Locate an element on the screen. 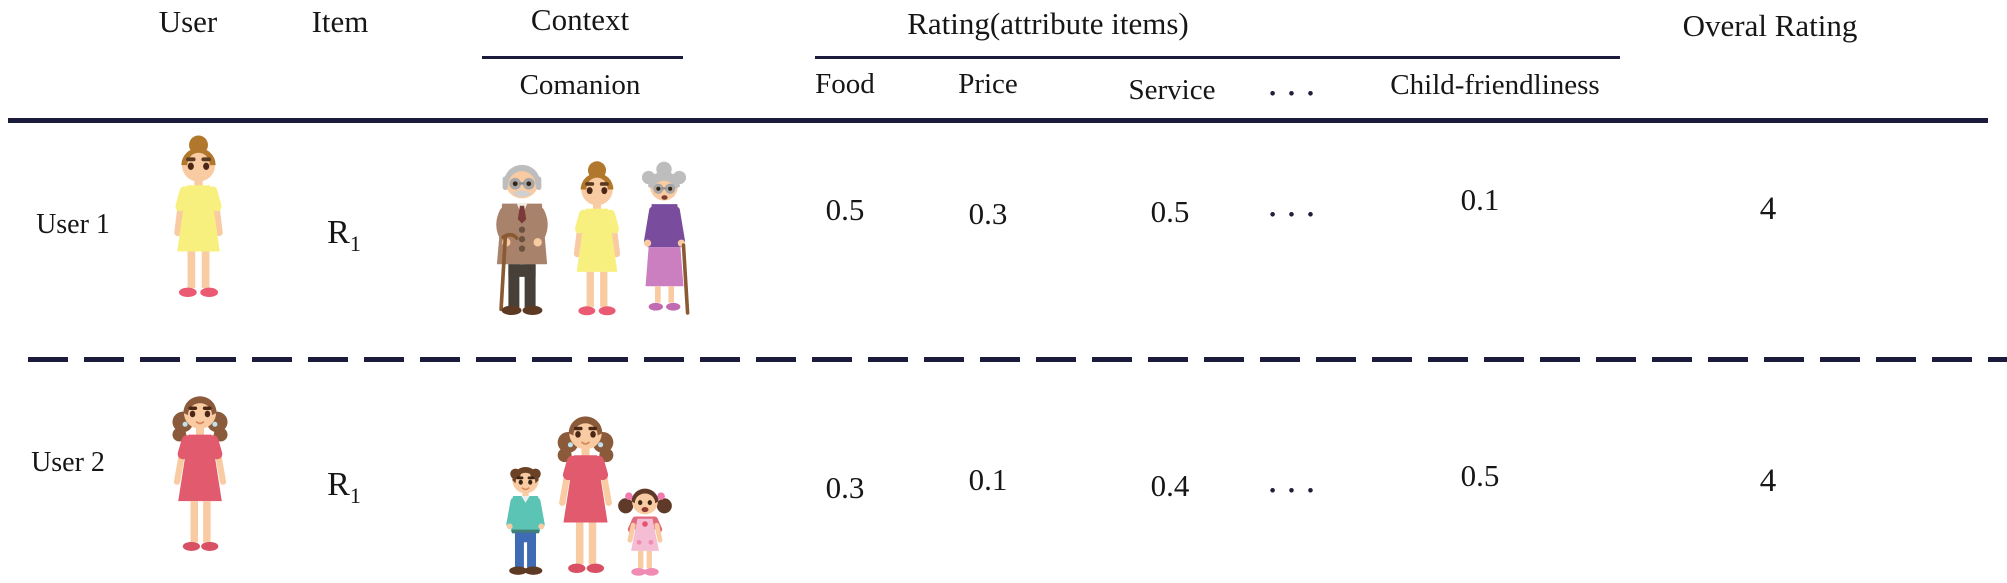 This screenshot has width=2007, height=583. companions-elderly-group-icon is located at coordinates (589, 234).